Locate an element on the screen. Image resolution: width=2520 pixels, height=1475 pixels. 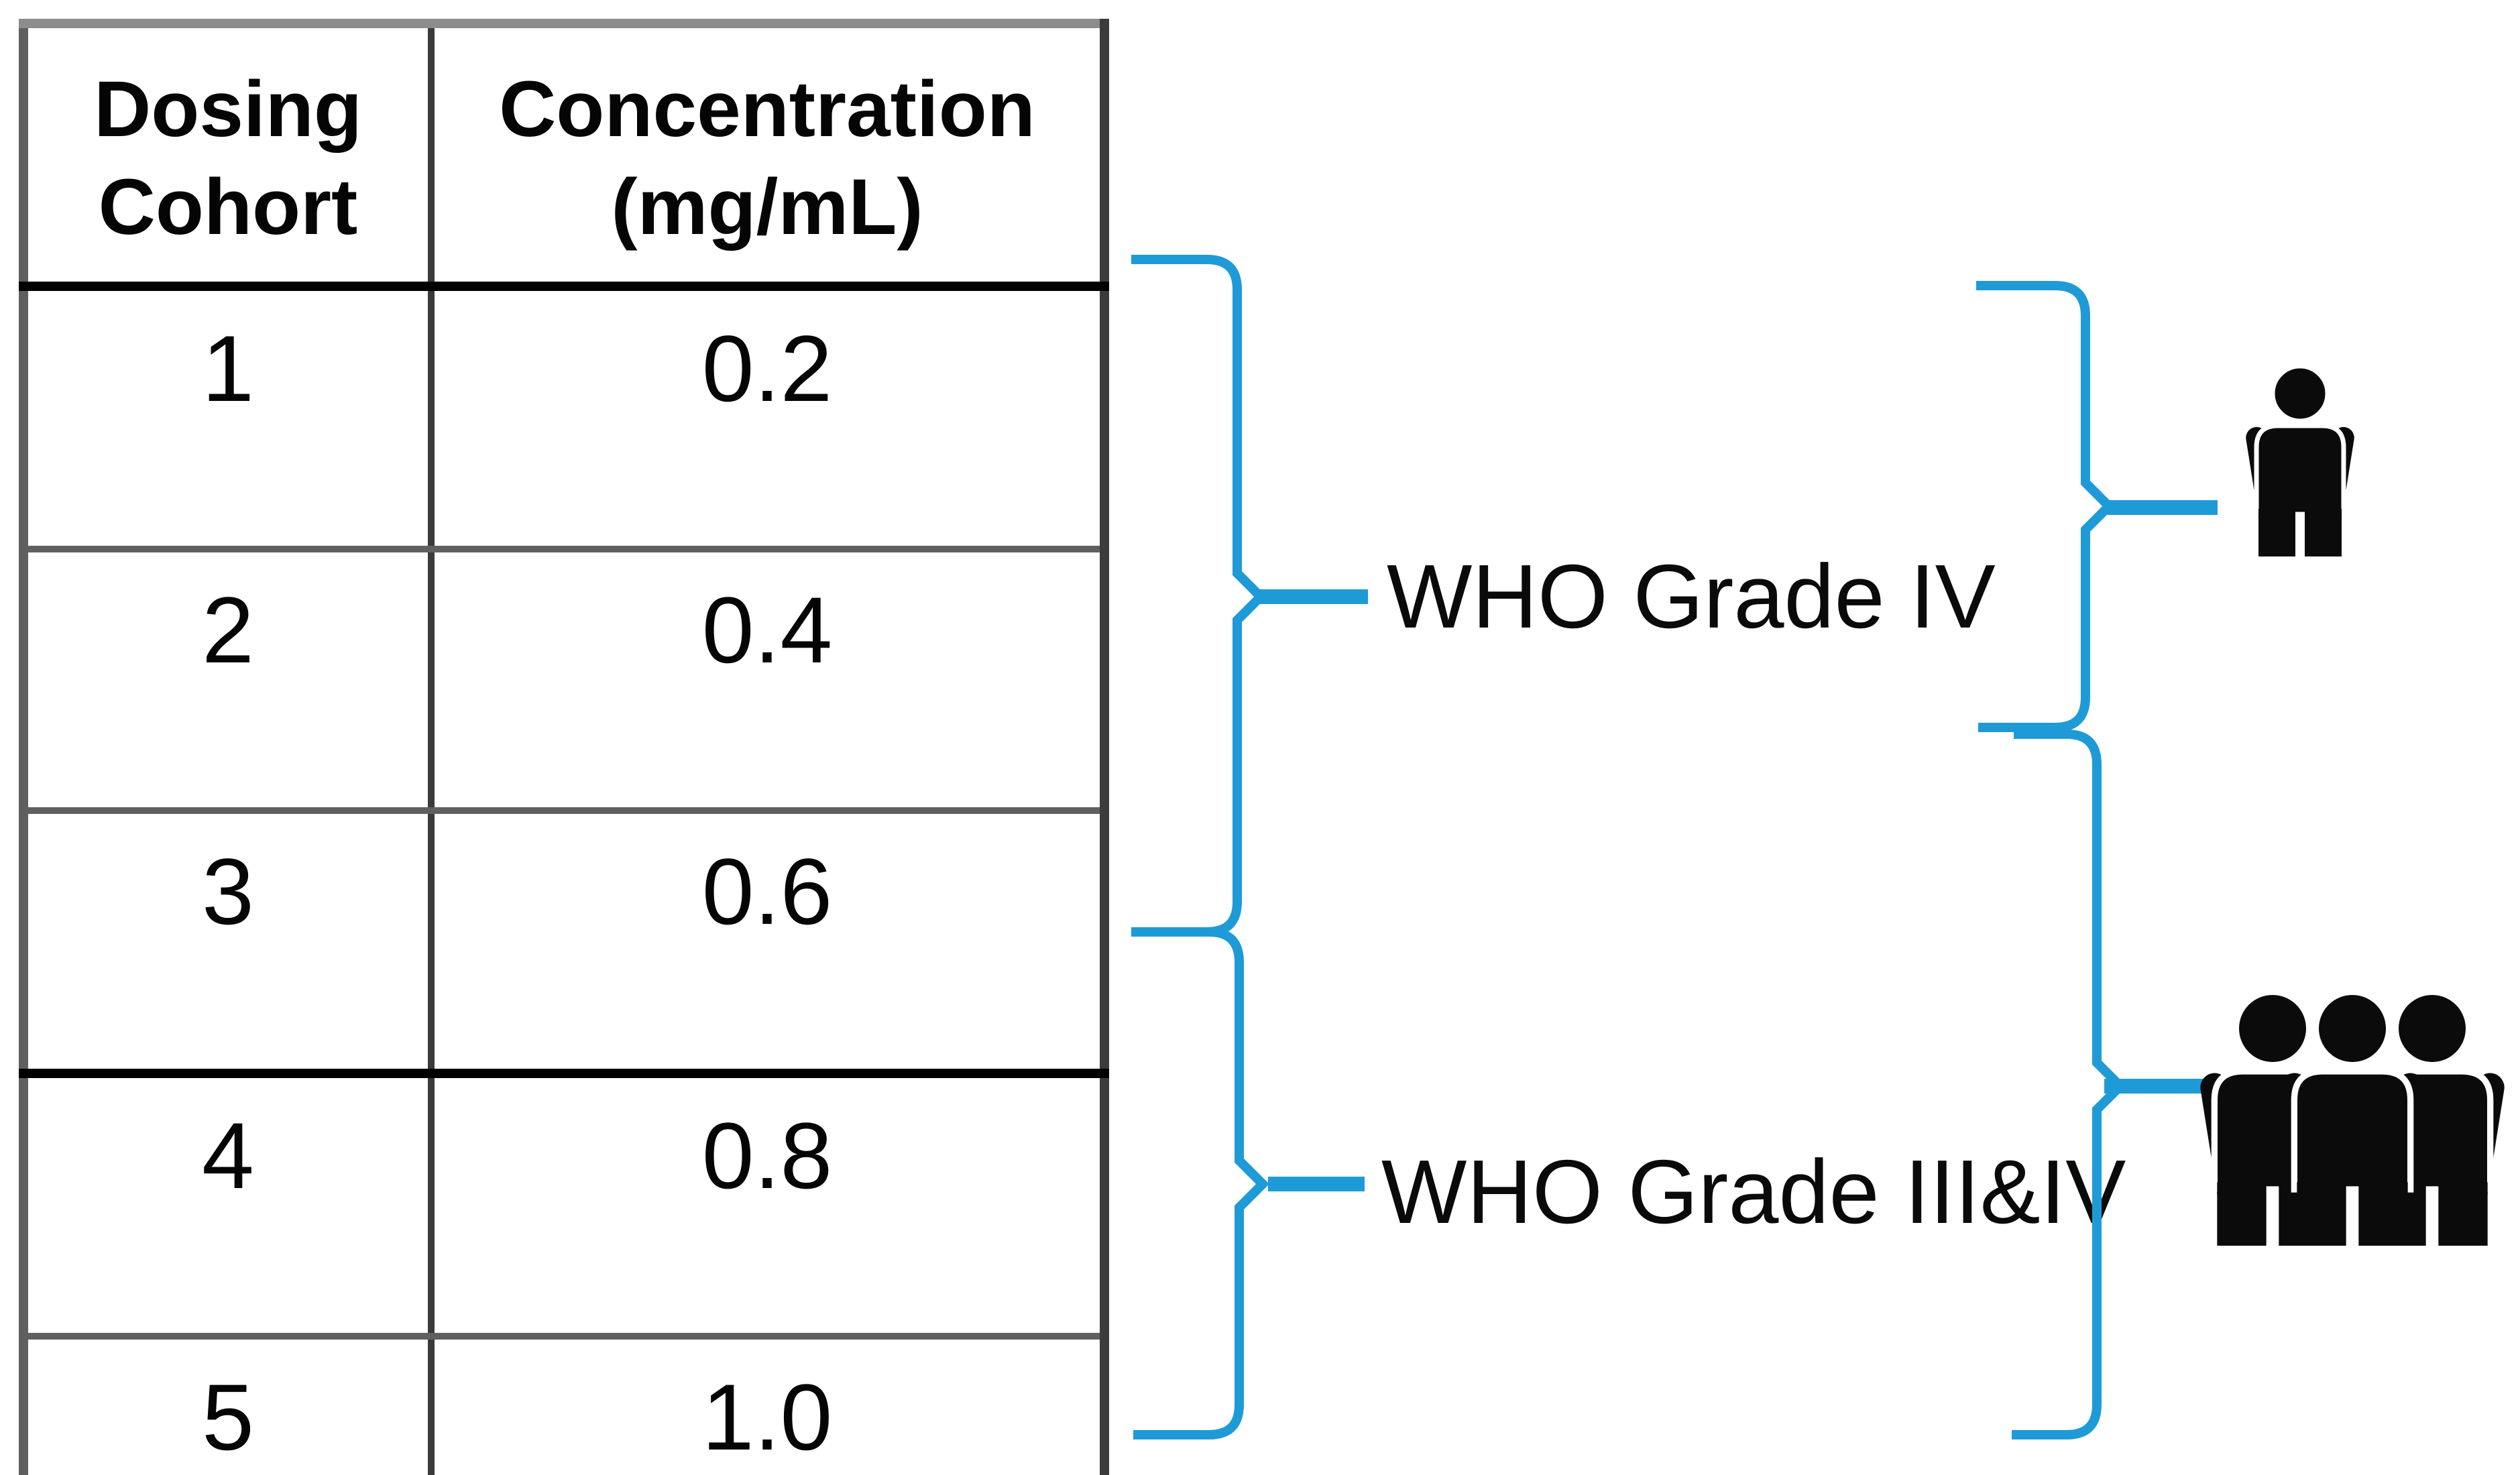
concentration-cell: 1.0 is located at coordinates (766, 1405).